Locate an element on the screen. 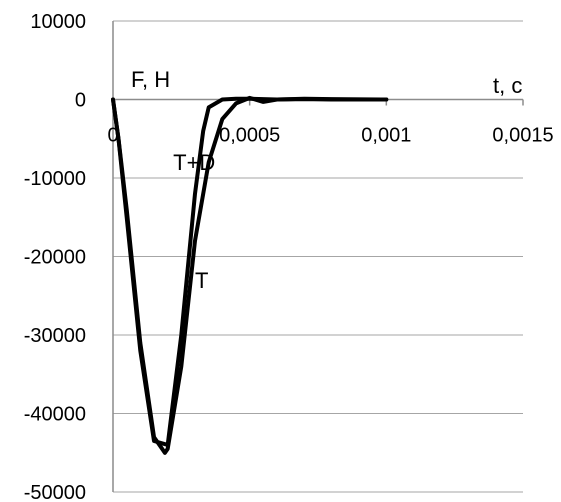 The image size is (561, 502). chart-labels: F, H t, c is located at coordinates (326, 82).